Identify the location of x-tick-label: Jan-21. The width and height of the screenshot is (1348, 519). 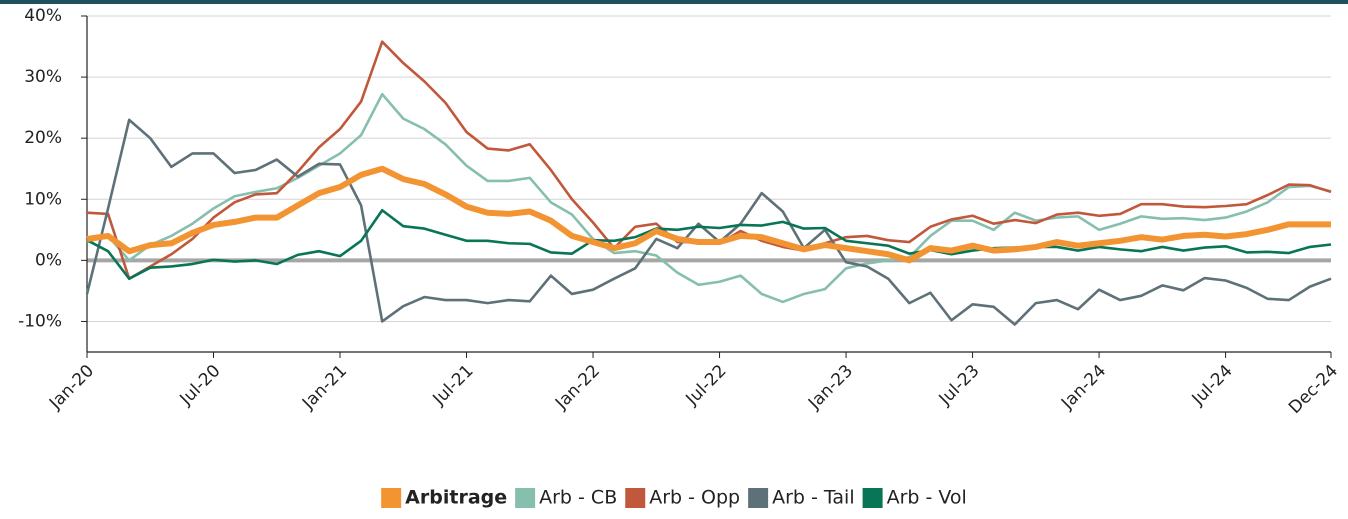
(324, 387).